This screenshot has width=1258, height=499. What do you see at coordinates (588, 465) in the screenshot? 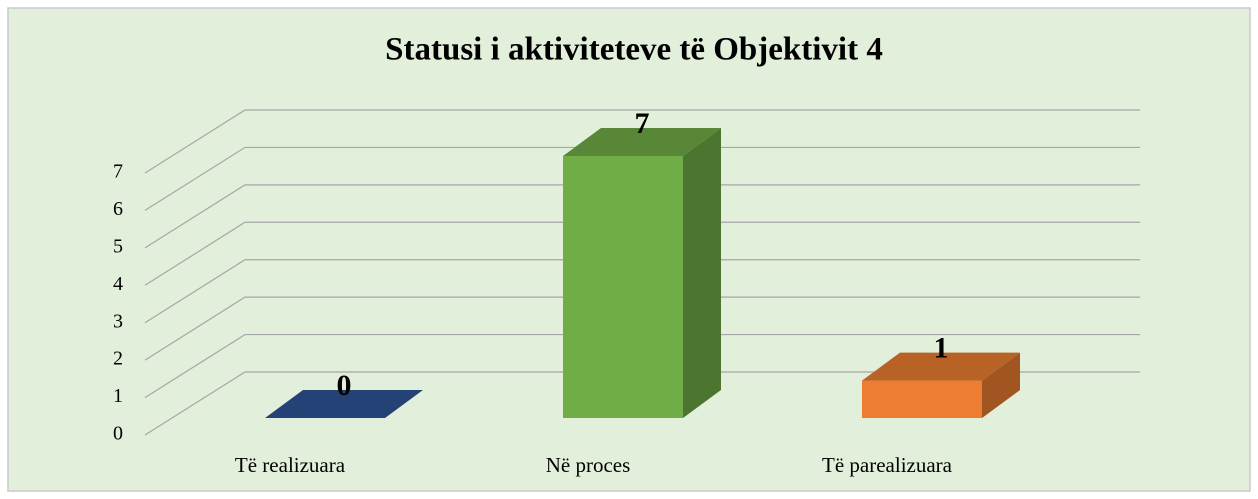
I see `x-tick-label: Në proces` at bounding box center [588, 465].